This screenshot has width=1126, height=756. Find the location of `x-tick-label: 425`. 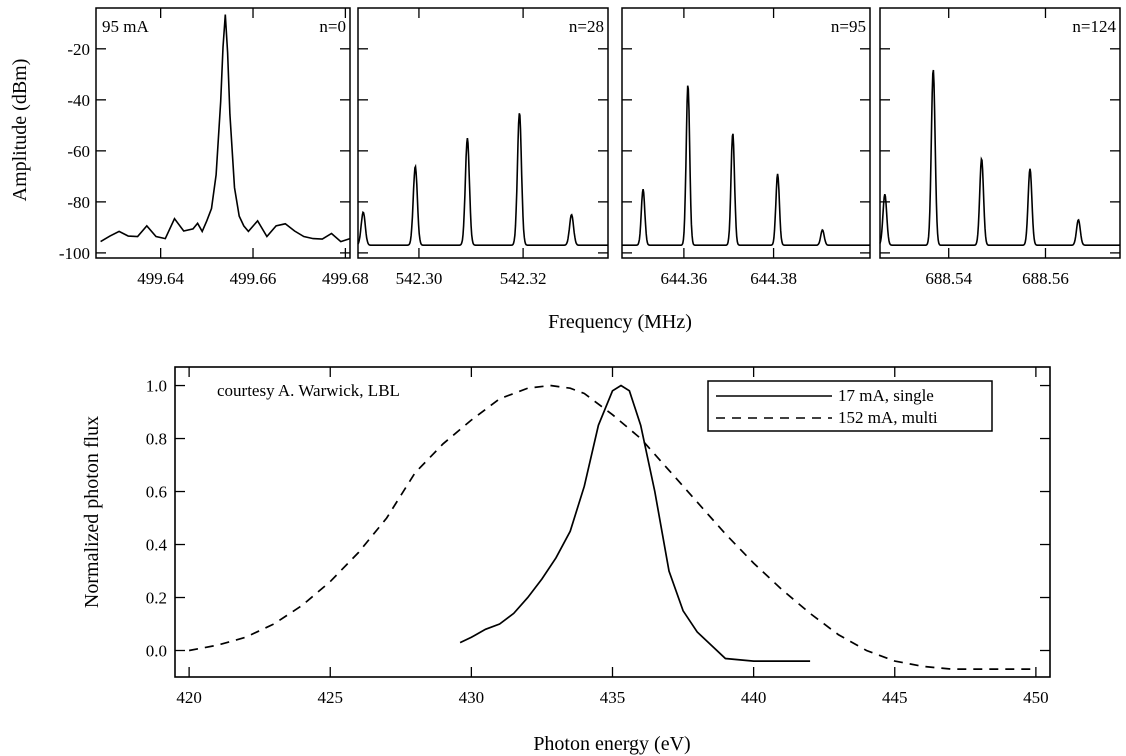

x-tick-label: 425 is located at coordinates (330, 697).